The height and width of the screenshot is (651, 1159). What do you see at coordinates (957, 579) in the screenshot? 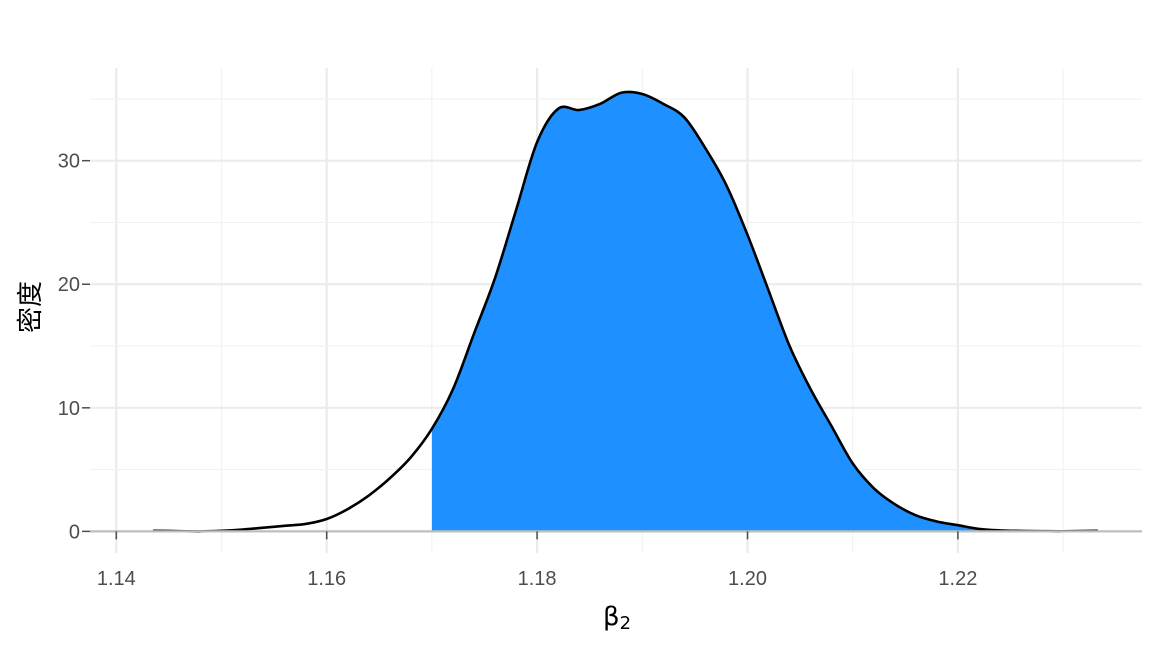
I see `x-tick-label: 1.22` at bounding box center [957, 579].